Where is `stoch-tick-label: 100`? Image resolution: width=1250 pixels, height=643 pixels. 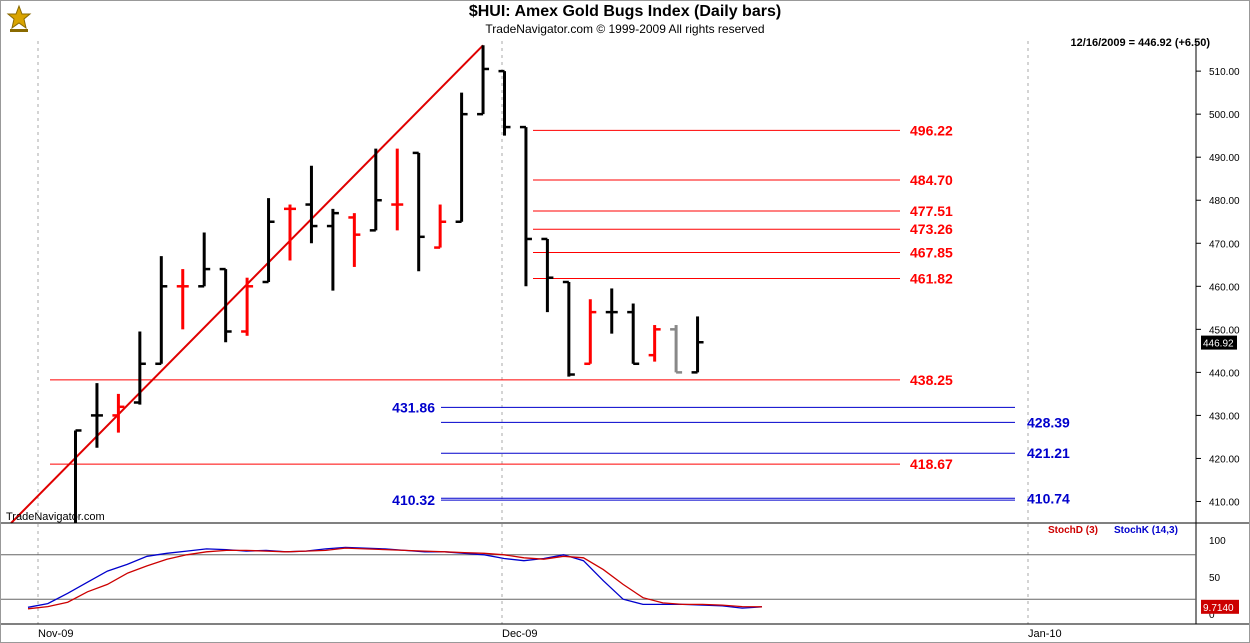
stoch-tick-label: 100 is located at coordinates (1217, 541).